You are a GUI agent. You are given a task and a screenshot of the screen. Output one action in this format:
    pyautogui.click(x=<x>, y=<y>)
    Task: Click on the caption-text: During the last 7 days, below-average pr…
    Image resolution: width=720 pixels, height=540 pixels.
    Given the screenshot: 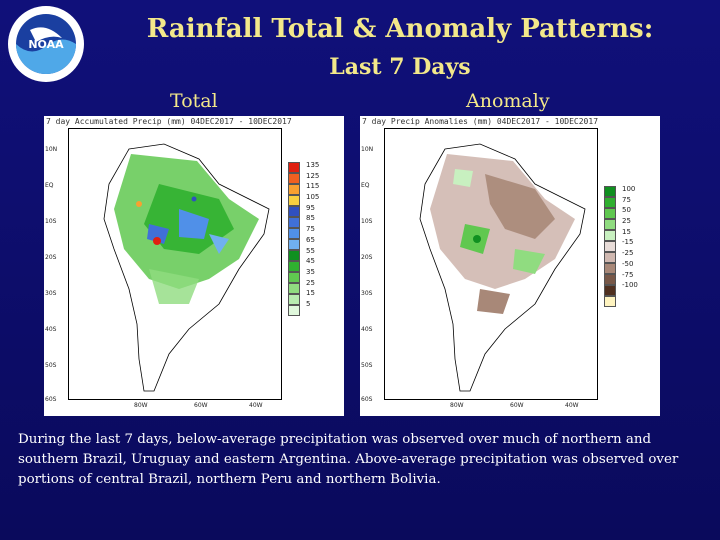 What is the action you would take?
    pyautogui.click(x=348, y=459)
    